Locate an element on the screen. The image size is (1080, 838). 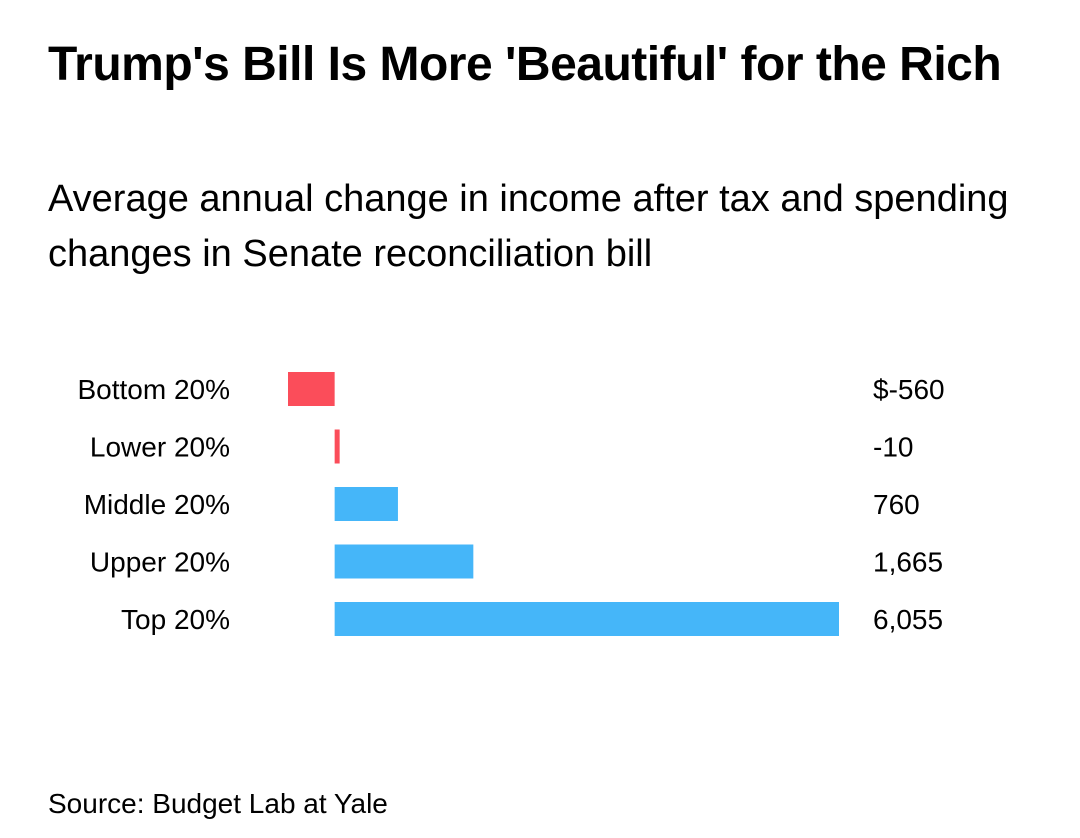
source-note: Source: Budget Lab at Yale is located at coordinates (218, 803).